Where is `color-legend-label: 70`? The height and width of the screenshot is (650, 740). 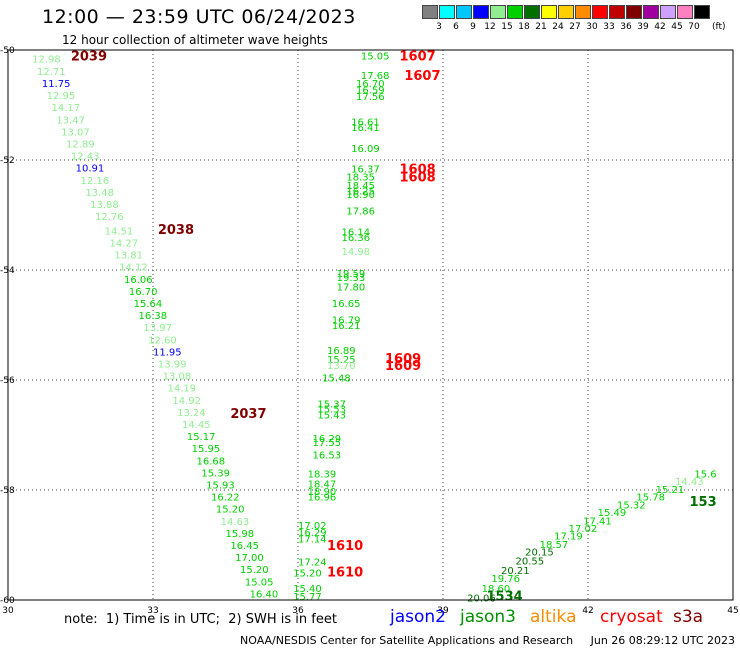
color-legend-label: 70 is located at coordinates (694, 27).